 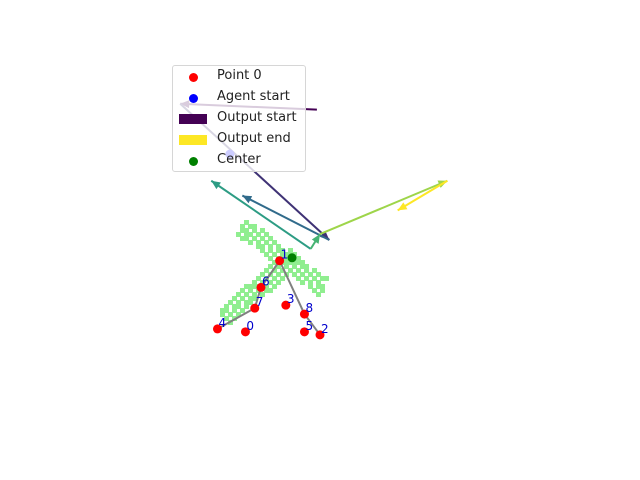 What do you see at coordinates (222, 323) in the screenshot?
I see `point-label: 4` at bounding box center [222, 323].